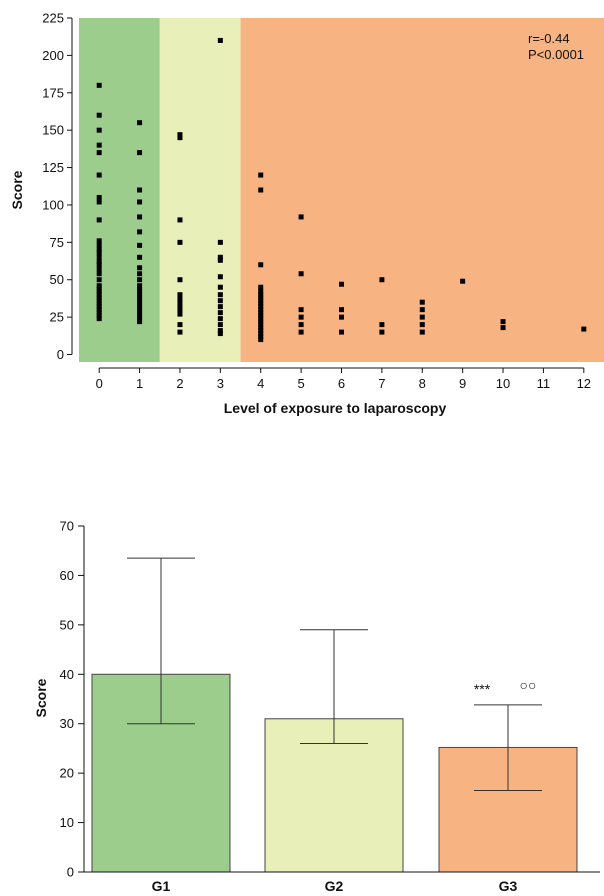 Image resolution: width=604 pixels, height=896 pixels. Describe the element at coordinates (67, 773) in the screenshot. I see `y-tick-label: 20` at that location.